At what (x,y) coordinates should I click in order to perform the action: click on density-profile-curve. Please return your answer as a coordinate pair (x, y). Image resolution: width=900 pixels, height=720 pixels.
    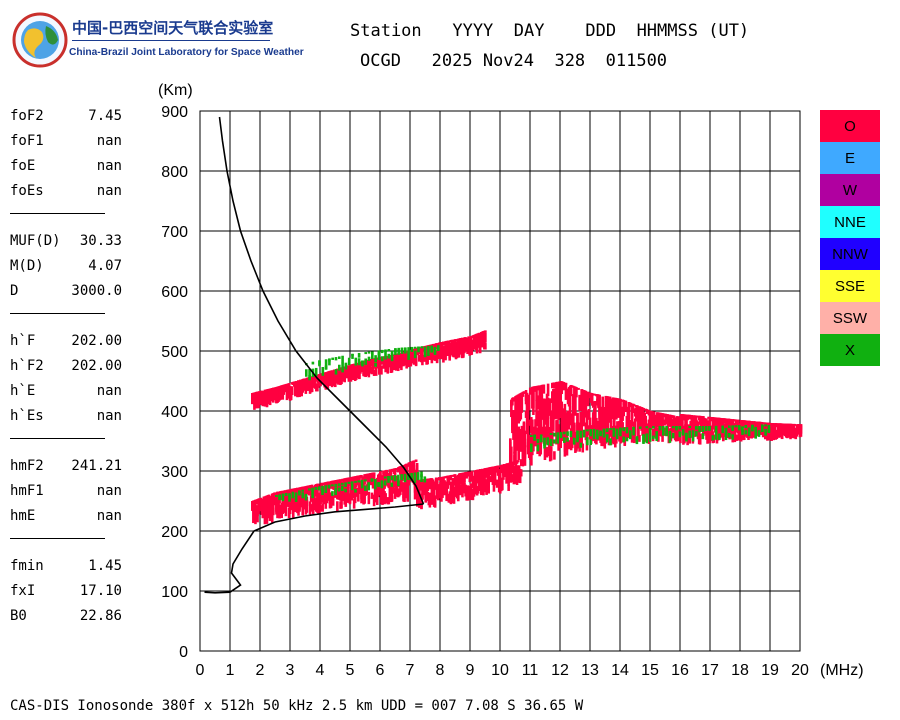
    Looking at the image, I should click on (321, 310).